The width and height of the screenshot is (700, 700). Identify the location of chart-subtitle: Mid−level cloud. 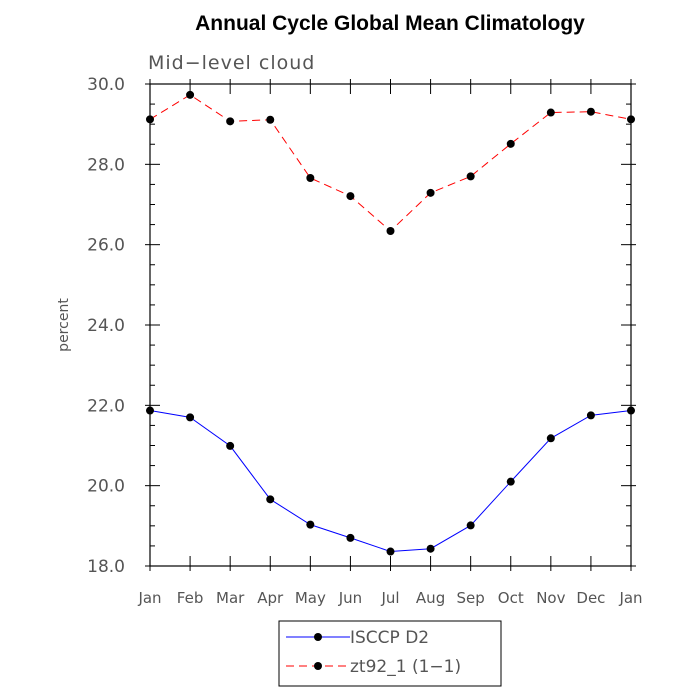
(231, 63).